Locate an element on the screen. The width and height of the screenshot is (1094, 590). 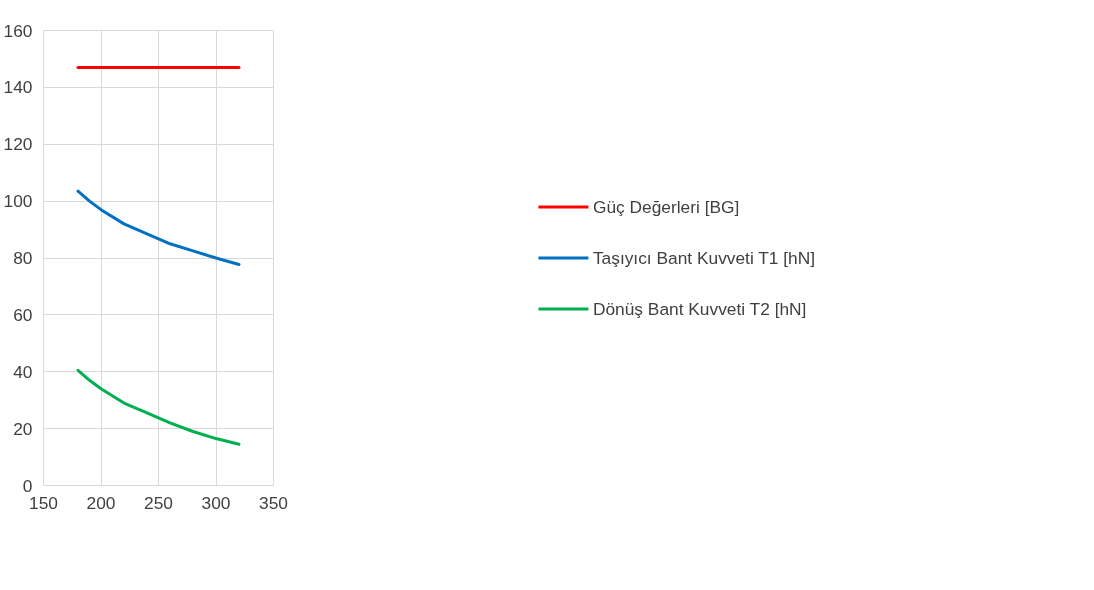
x-tick-label: 200 is located at coordinates (101, 502).